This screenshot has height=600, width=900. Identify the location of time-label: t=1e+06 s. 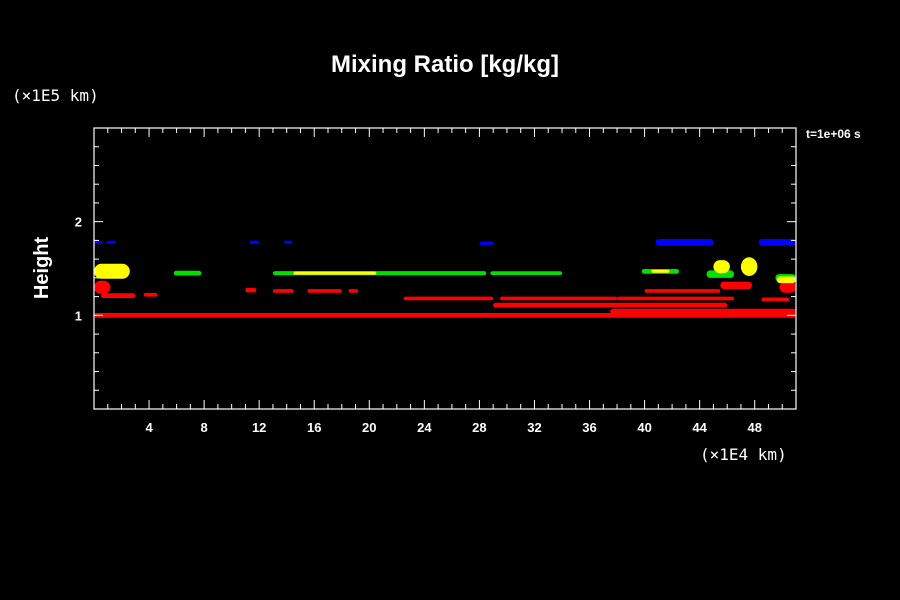
(833, 134).